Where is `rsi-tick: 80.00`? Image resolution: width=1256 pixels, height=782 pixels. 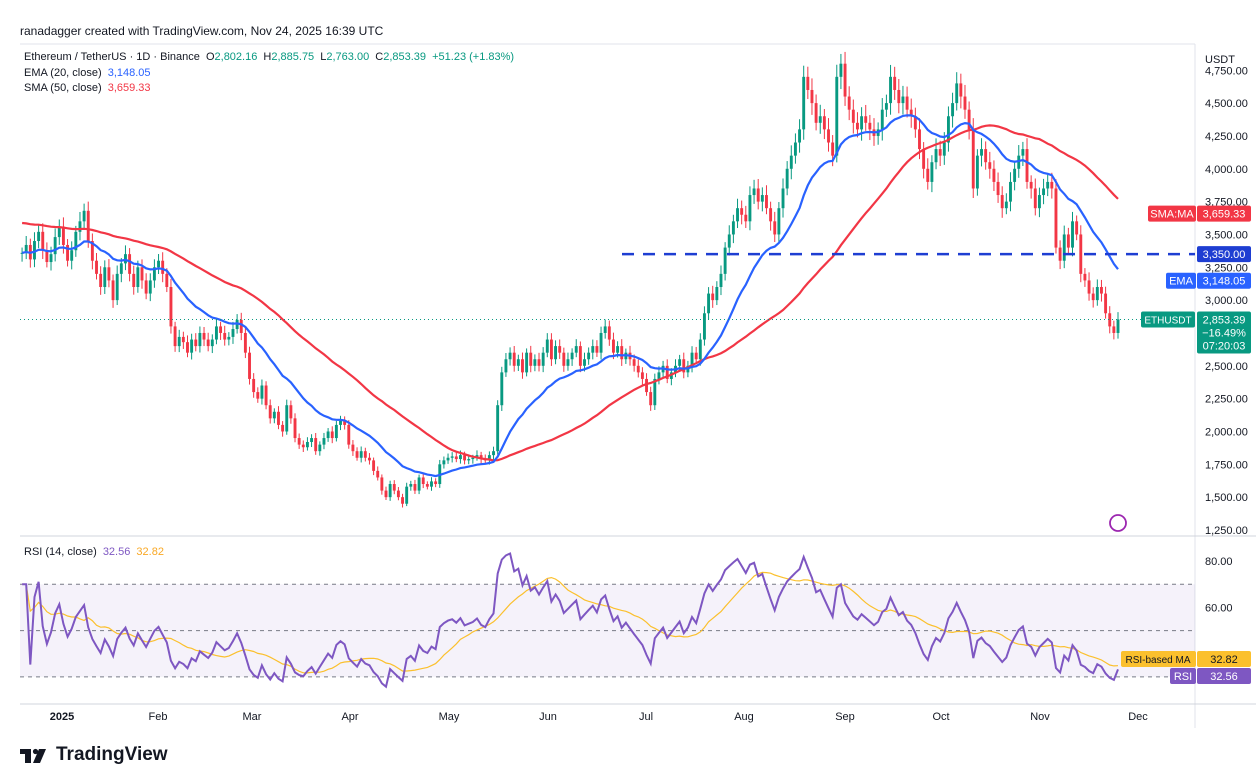 rsi-tick: 80.00 is located at coordinates (1219, 562).